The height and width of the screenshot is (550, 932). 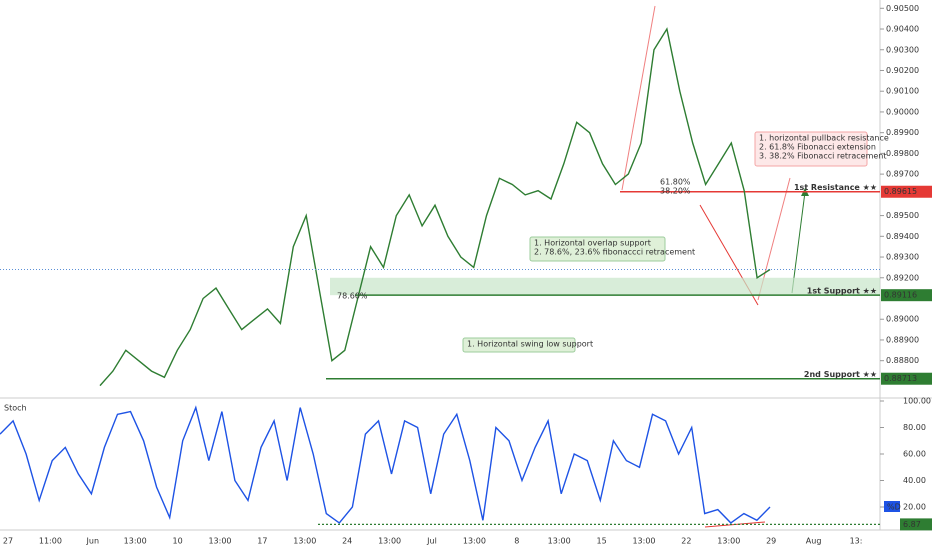 What do you see at coordinates (902, 339) in the screenshot?
I see `y-tick-label: 0.88900` at bounding box center [902, 339].